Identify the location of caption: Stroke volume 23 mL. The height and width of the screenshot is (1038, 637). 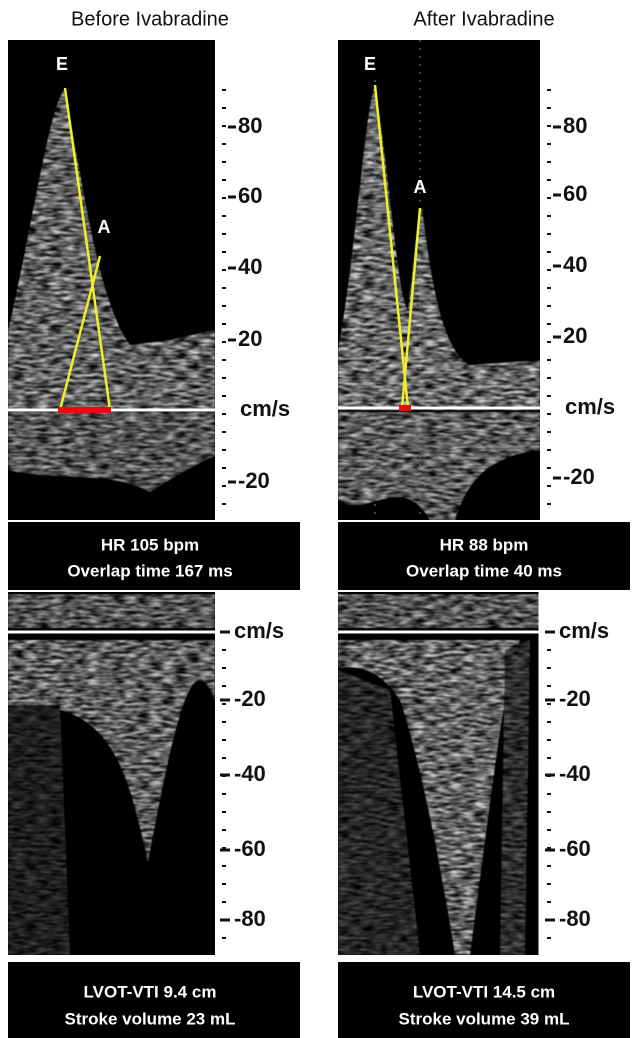
(149, 1018).